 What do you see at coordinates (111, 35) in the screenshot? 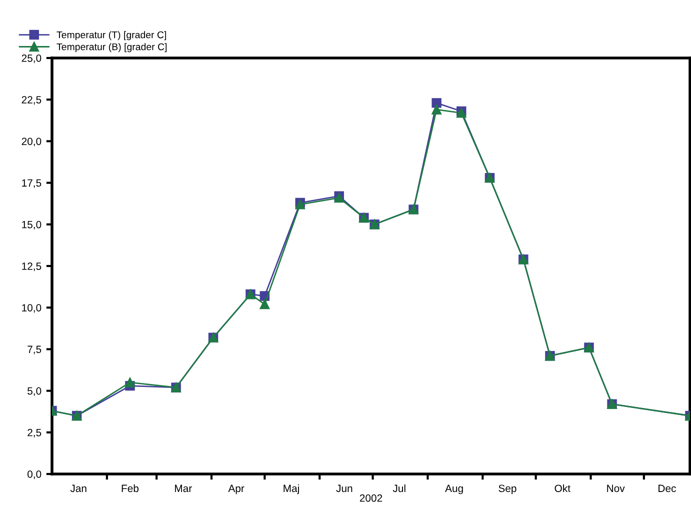
I see `legend-label: Temperatur (T) [grader C]` at bounding box center [111, 35].